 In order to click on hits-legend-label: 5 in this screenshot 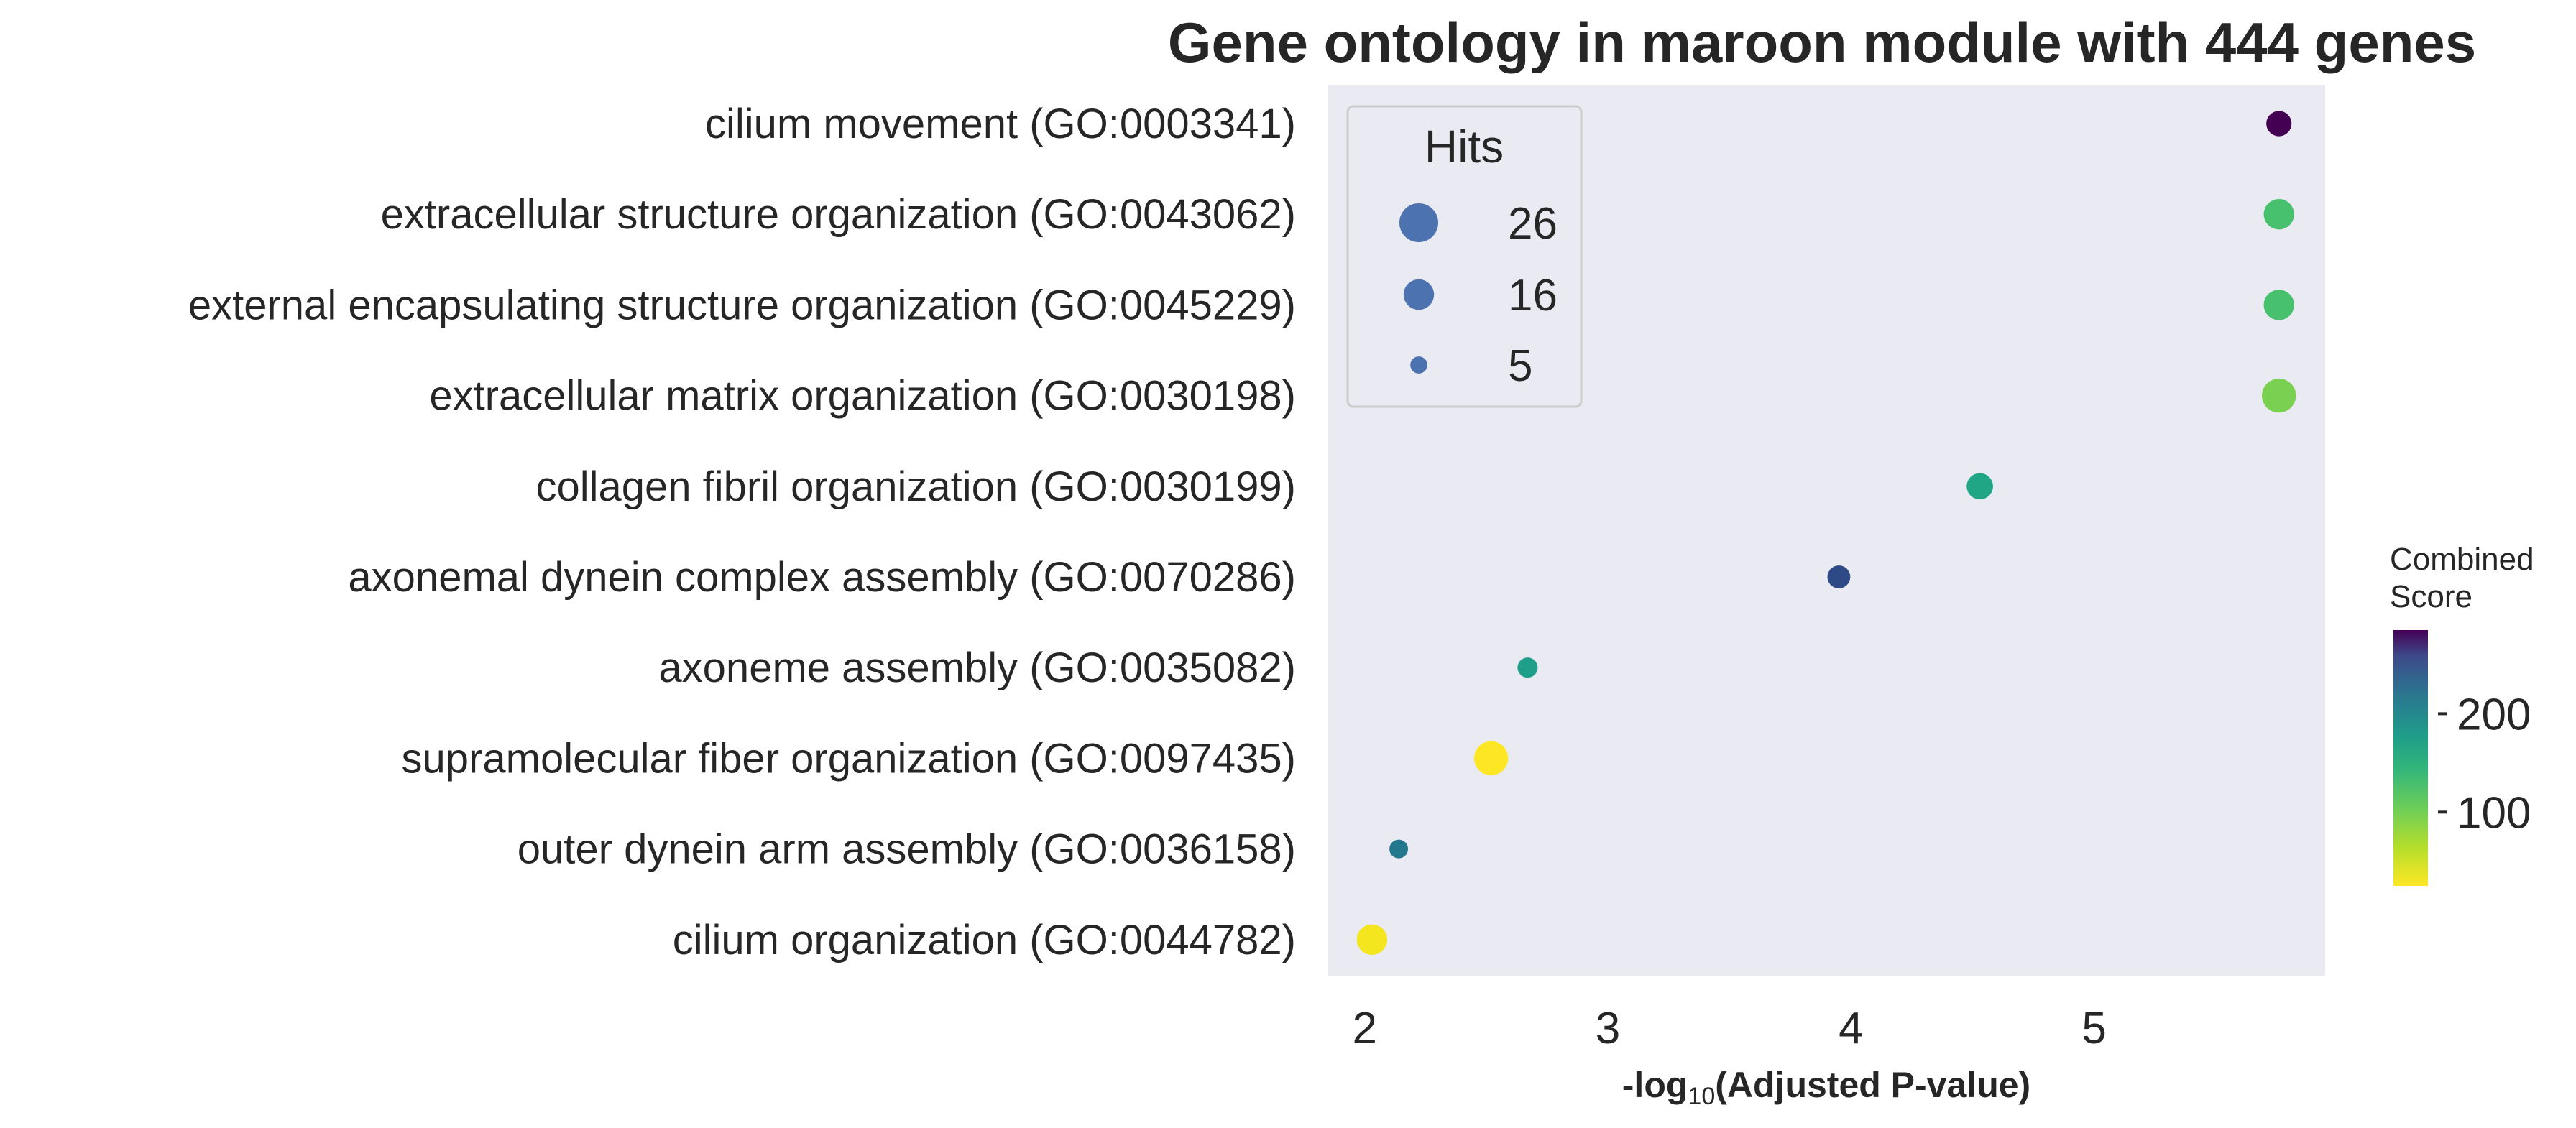, I will do `click(1520, 366)`.